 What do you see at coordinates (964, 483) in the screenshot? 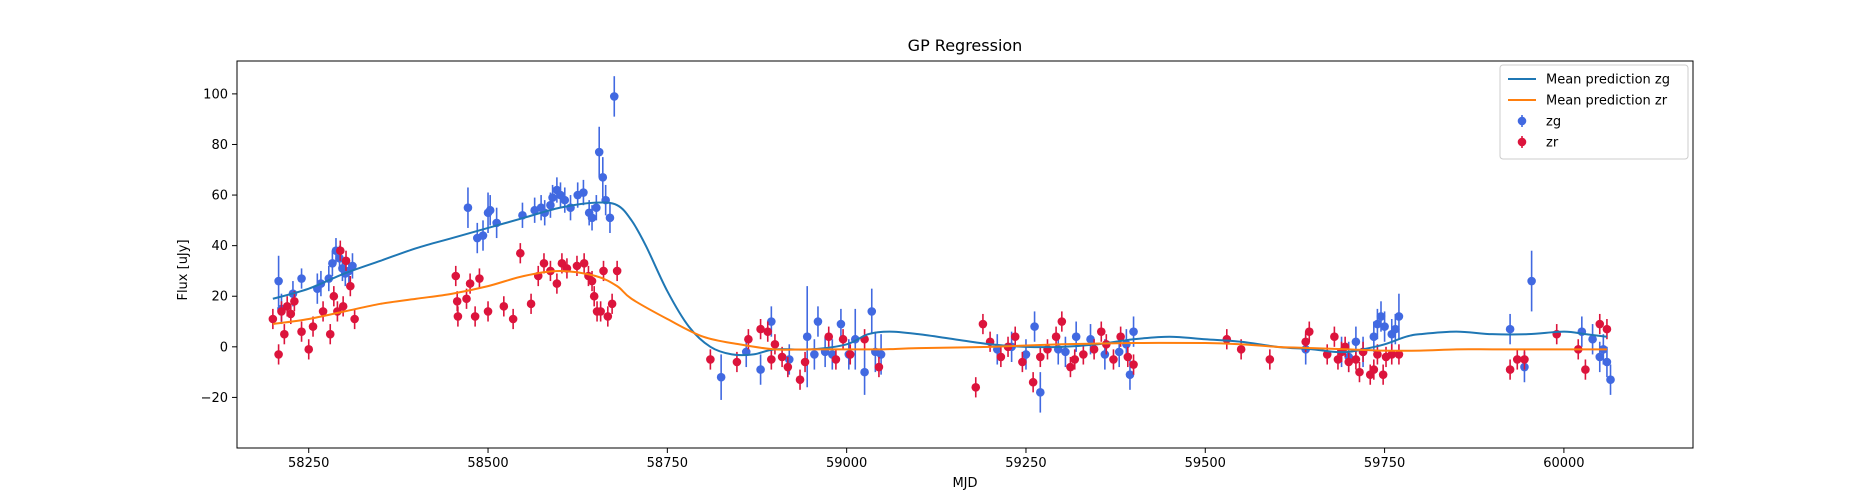
I see `x-axis-label: MJD` at bounding box center [964, 483].